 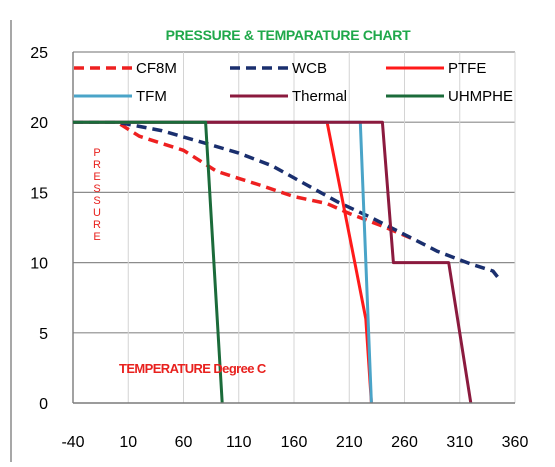 What do you see at coordinates (515, 442) in the screenshot?
I see `x-tick-label: 360` at bounding box center [515, 442].